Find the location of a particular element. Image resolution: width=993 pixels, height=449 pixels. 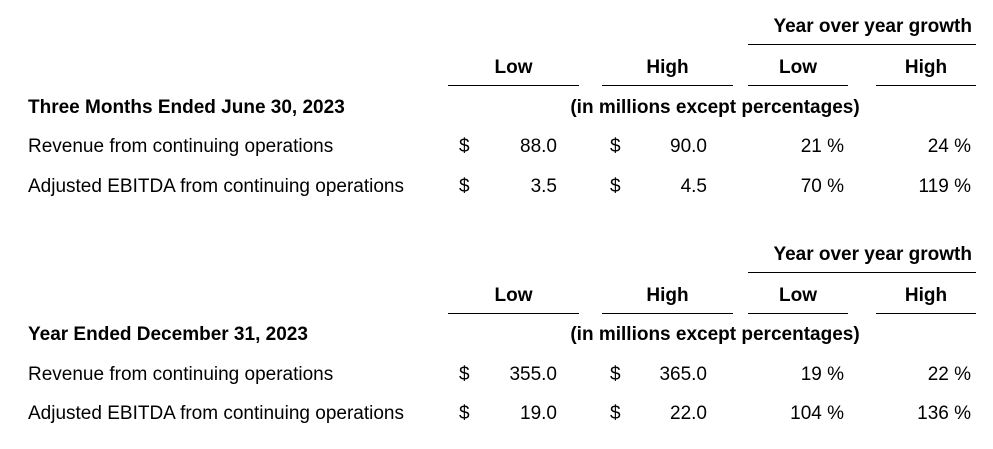

period-title: Three Months Ended June 30, 2023 is located at coordinates (186, 107).